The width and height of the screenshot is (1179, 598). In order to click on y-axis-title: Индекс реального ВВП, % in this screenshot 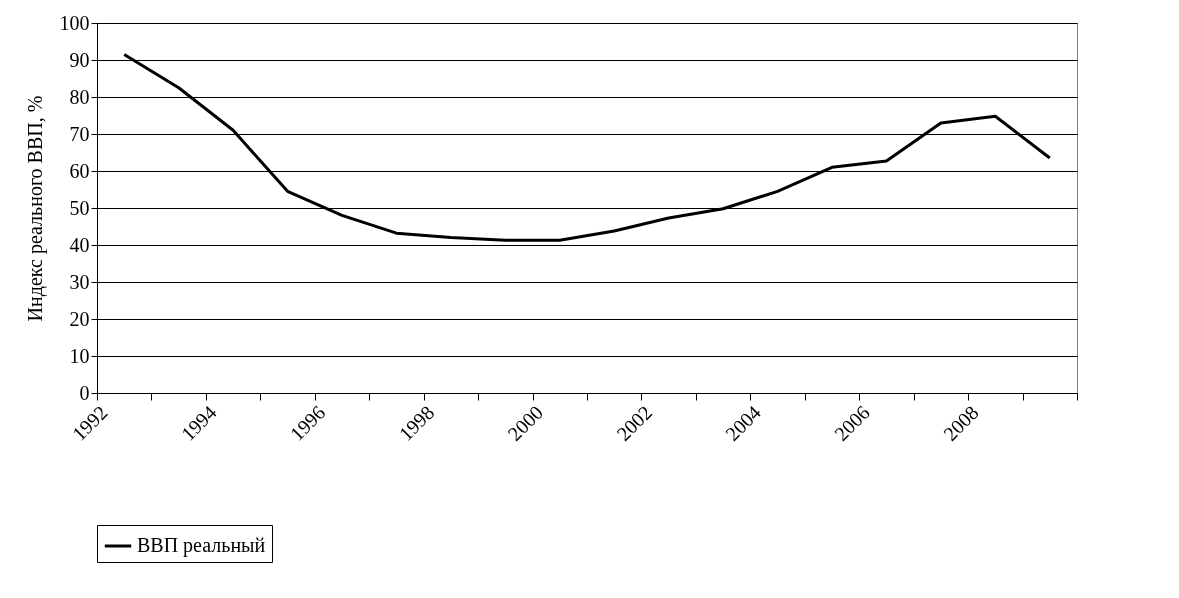, I will do `click(35, 208)`.